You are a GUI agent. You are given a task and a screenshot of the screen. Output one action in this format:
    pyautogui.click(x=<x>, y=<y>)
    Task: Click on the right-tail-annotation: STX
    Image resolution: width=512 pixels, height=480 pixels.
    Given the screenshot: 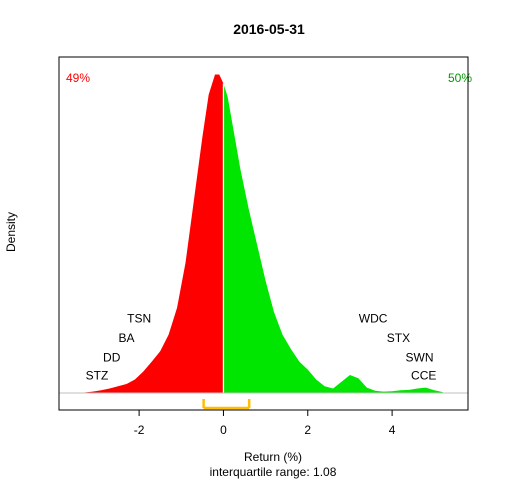 What is the action you would take?
    pyautogui.click(x=398, y=338)
    